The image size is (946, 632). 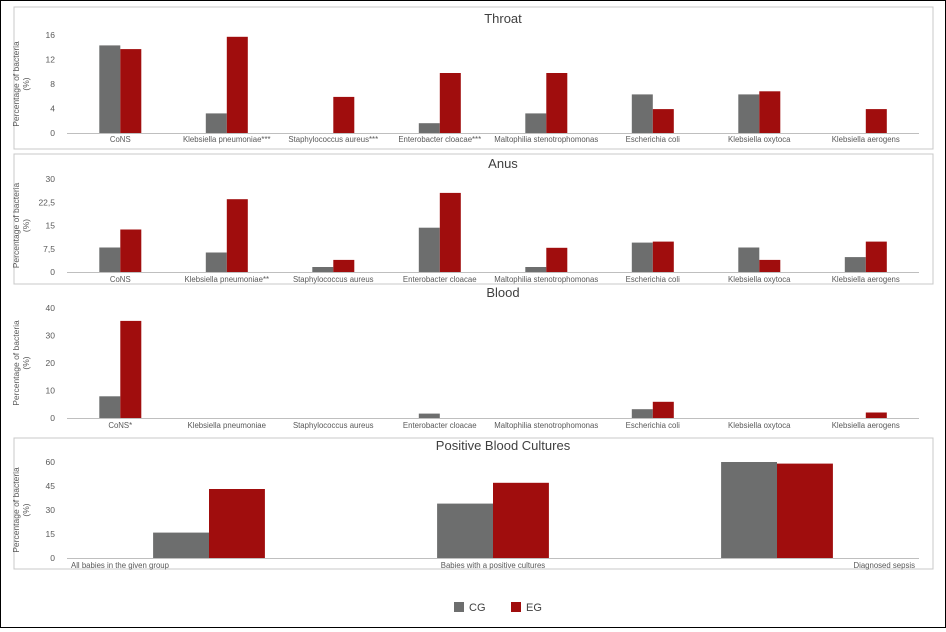 I want to click on legend-swatch-cg, so click(x=459, y=607).